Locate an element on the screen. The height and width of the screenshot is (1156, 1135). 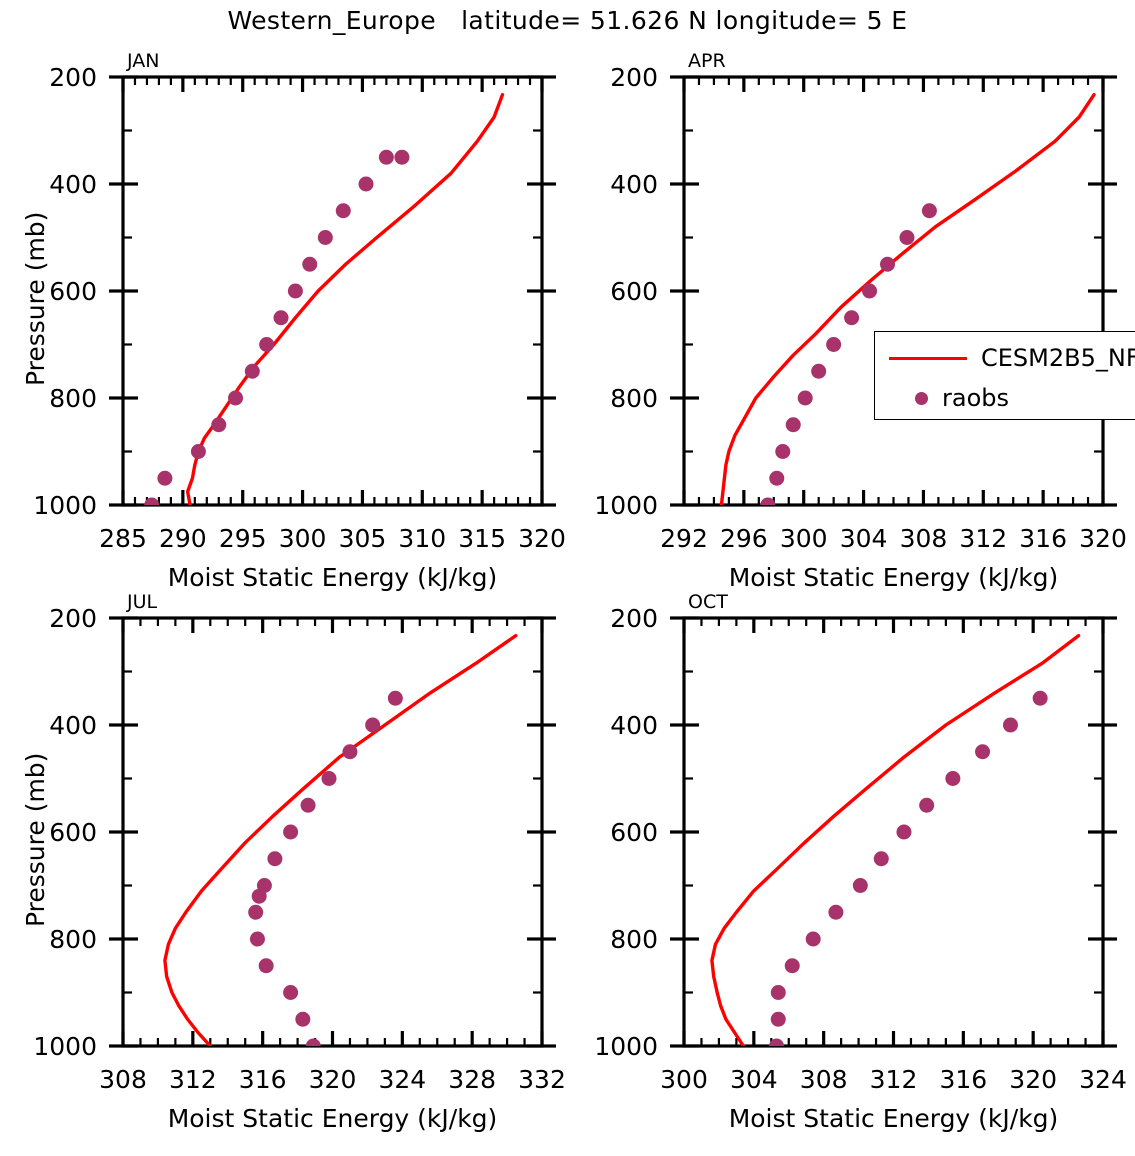
x-tick-label: 295 is located at coordinates (243, 538).